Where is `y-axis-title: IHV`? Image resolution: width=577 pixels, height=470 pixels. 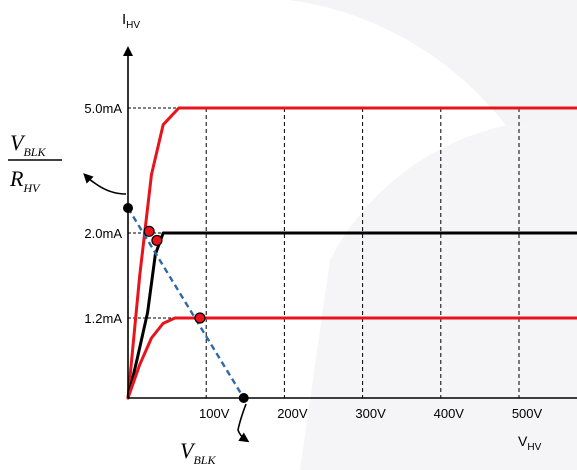 y-axis-title: IHV is located at coordinates (131, 21).